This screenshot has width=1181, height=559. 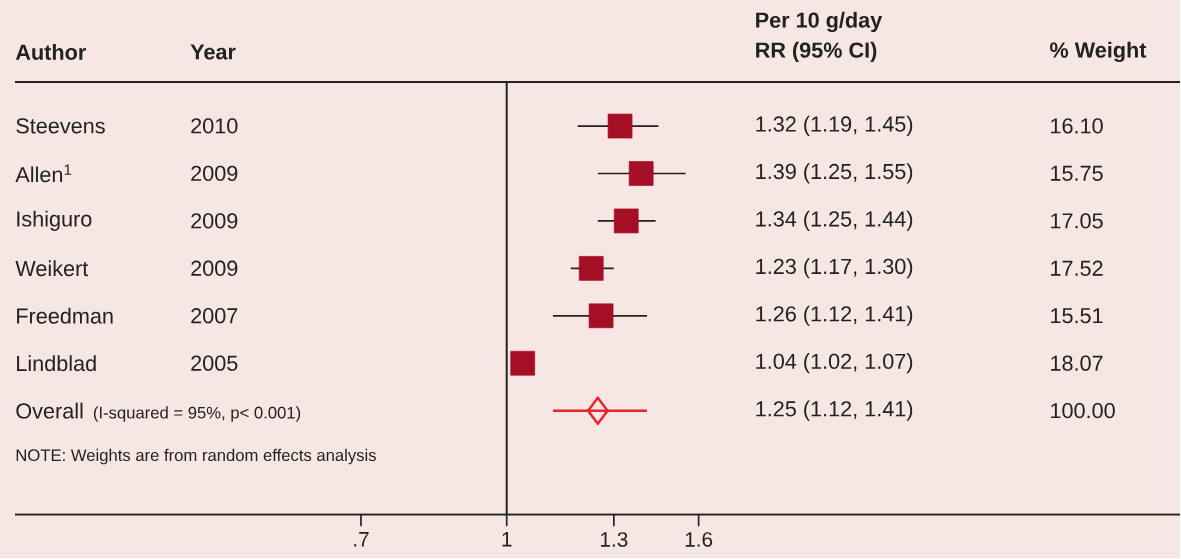 I want to click on y-tick-label: Lindblad, so click(x=56, y=363).